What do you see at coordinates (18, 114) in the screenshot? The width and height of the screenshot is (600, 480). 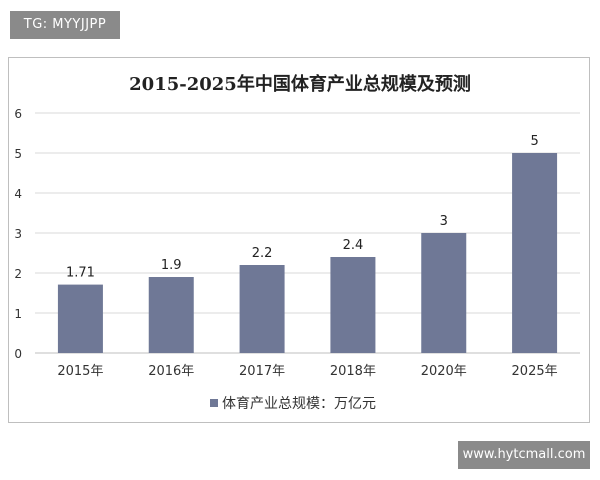 I see `y-tick-label: 6` at bounding box center [18, 114].